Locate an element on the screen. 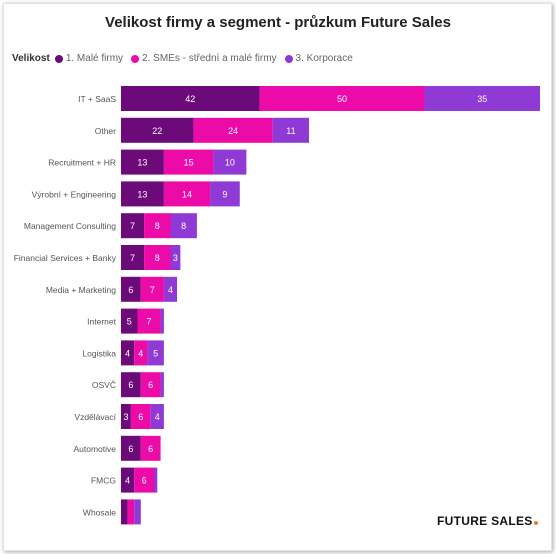 Image resolution: width=556 pixels, height=554 pixels. category-label: Výrobní + Engineering is located at coordinates (74, 194).